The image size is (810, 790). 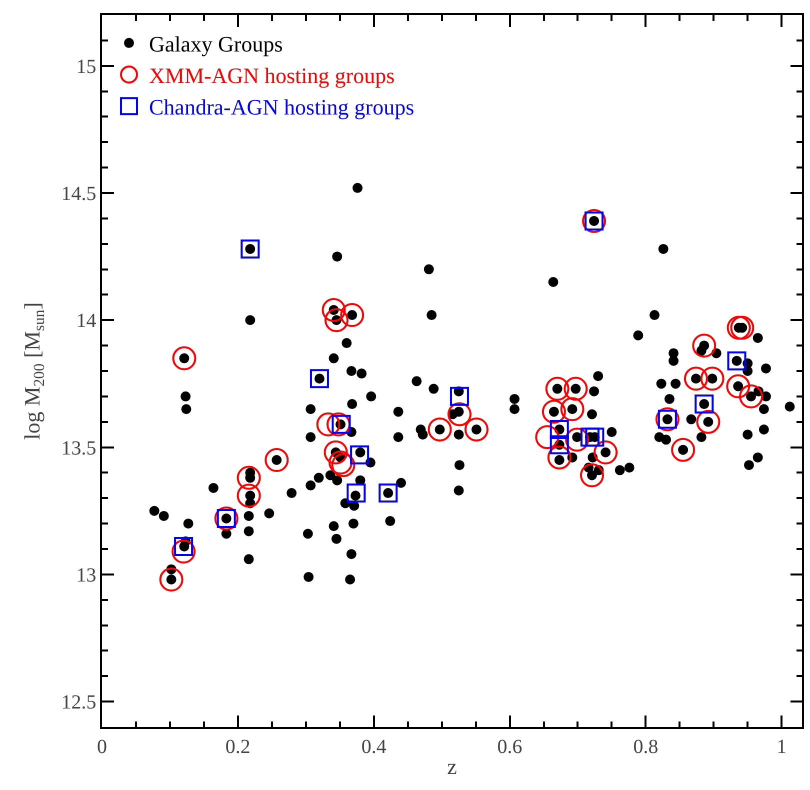 I want to click on y-tick-label: 14.5, so click(x=78, y=194).